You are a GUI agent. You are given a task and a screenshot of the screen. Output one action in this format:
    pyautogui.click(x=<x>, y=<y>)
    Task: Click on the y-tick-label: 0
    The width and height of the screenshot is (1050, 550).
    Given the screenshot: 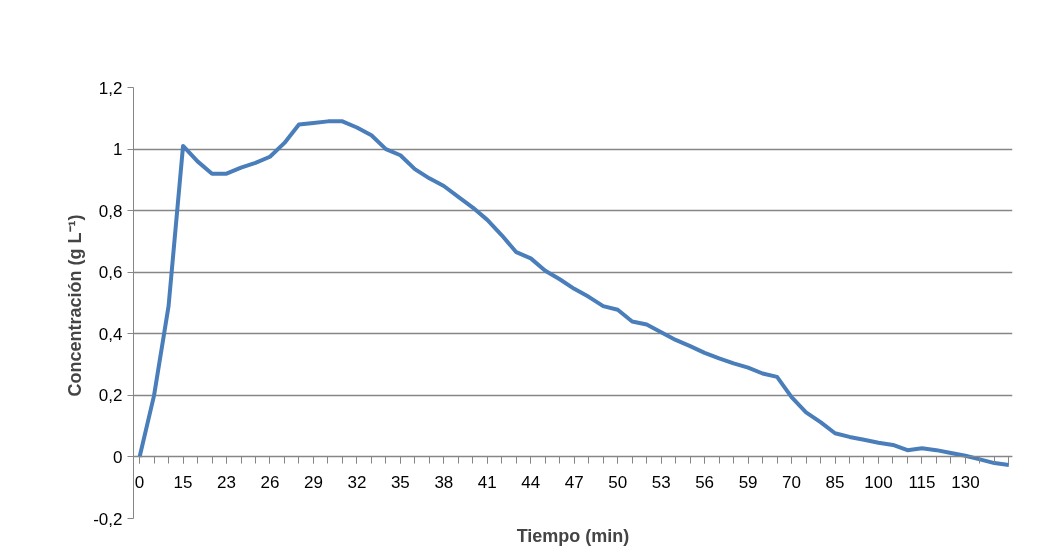 What is the action you would take?
    pyautogui.click(x=118, y=457)
    